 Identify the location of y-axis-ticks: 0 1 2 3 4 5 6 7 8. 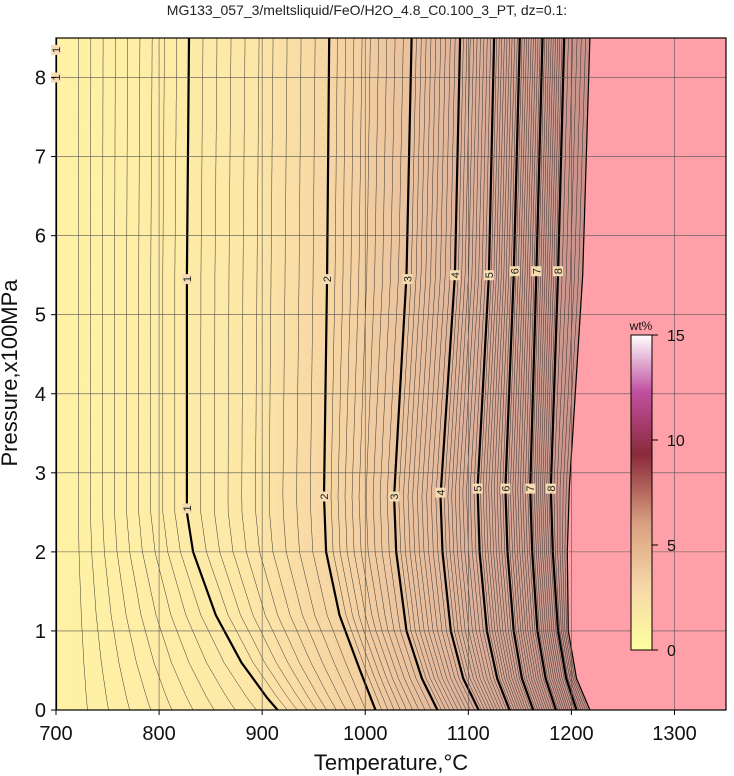
(45, 395).